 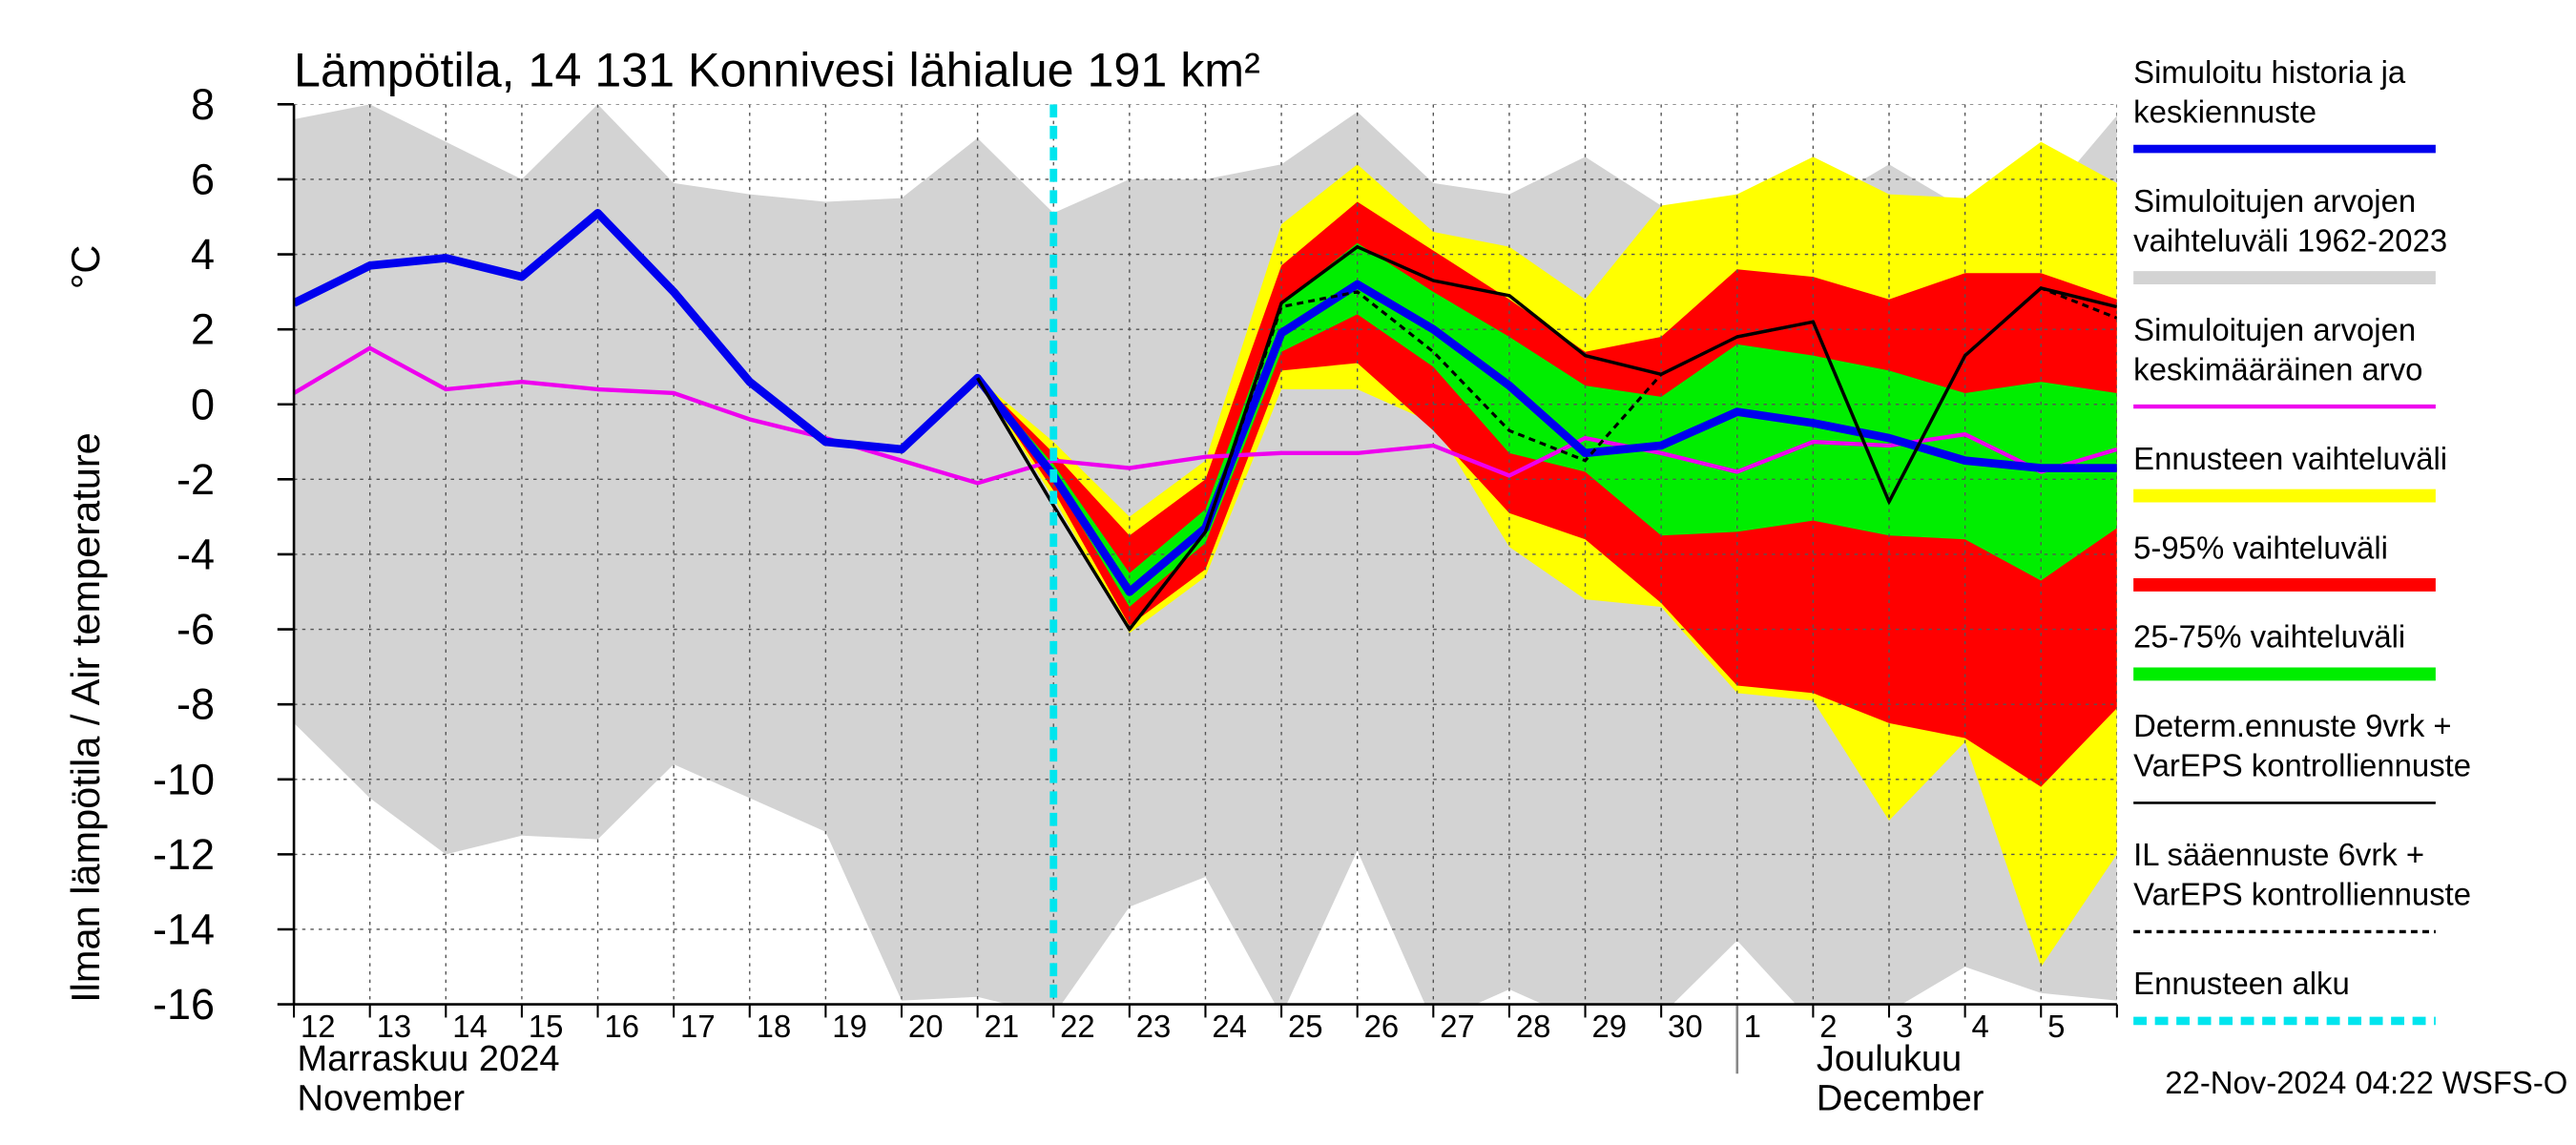 What do you see at coordinates (2224, 112) in the screenshot?
I see `legend-label: keskiennuste` at bounding box center [2224, 112].